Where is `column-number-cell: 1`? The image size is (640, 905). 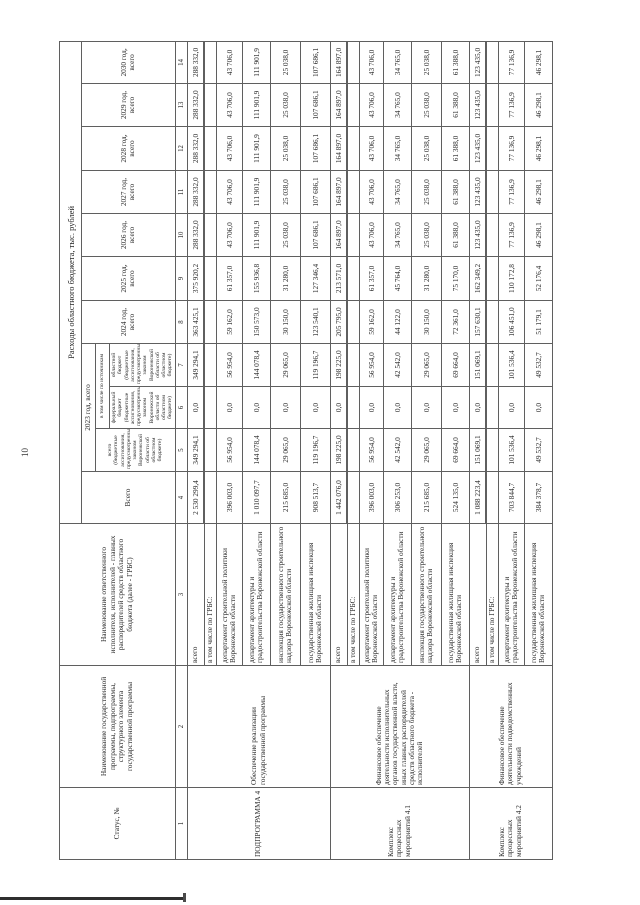
column-number-cell: 1 is located at coordinates (181, 823).